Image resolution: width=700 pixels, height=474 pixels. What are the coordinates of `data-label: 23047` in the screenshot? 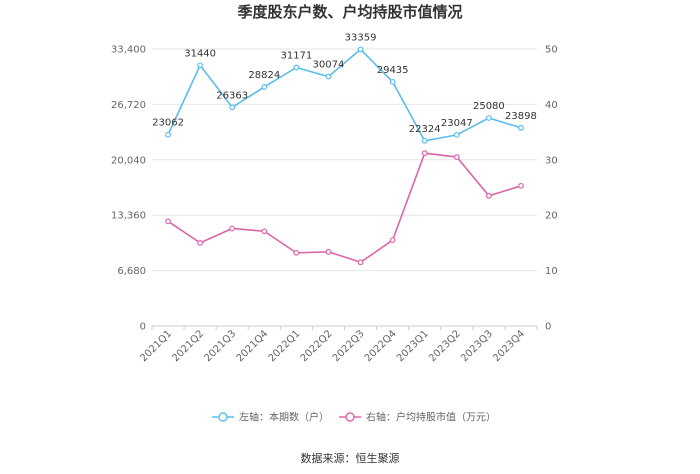 It's located at (457, 123).